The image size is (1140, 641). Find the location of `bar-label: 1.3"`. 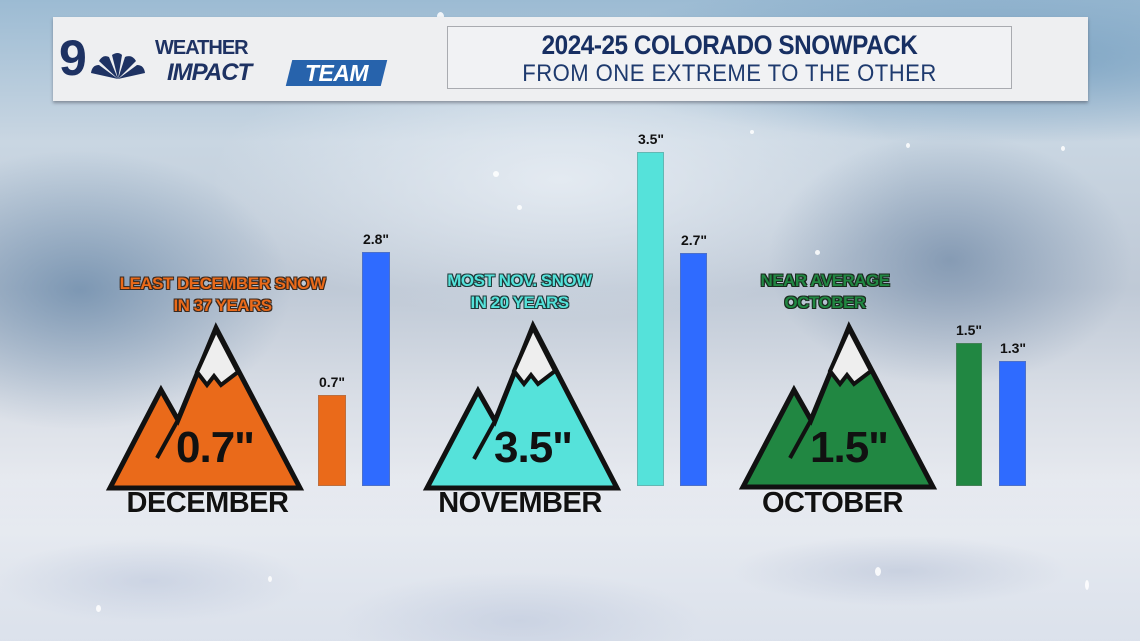

bar-label: 1.3" is located at coordinates (1013, 348).